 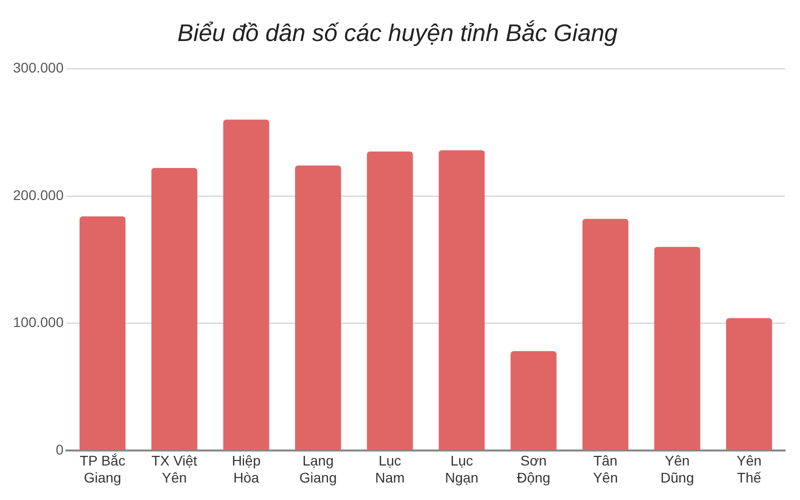 I want to click on y-tick-label: 100.000, so click(x=38, y=322).